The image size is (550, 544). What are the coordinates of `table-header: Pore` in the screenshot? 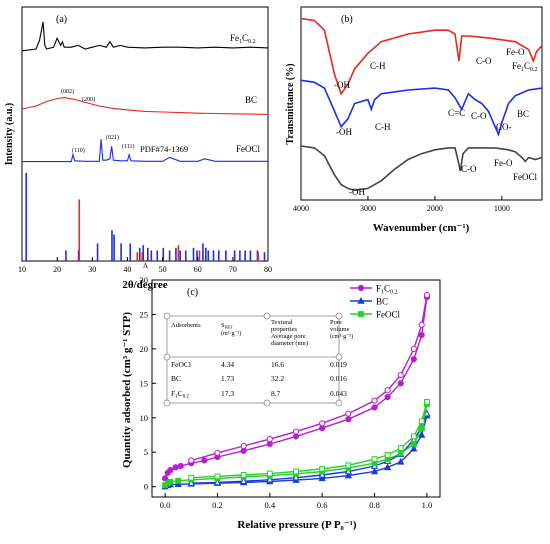 It's located at (336, 322).